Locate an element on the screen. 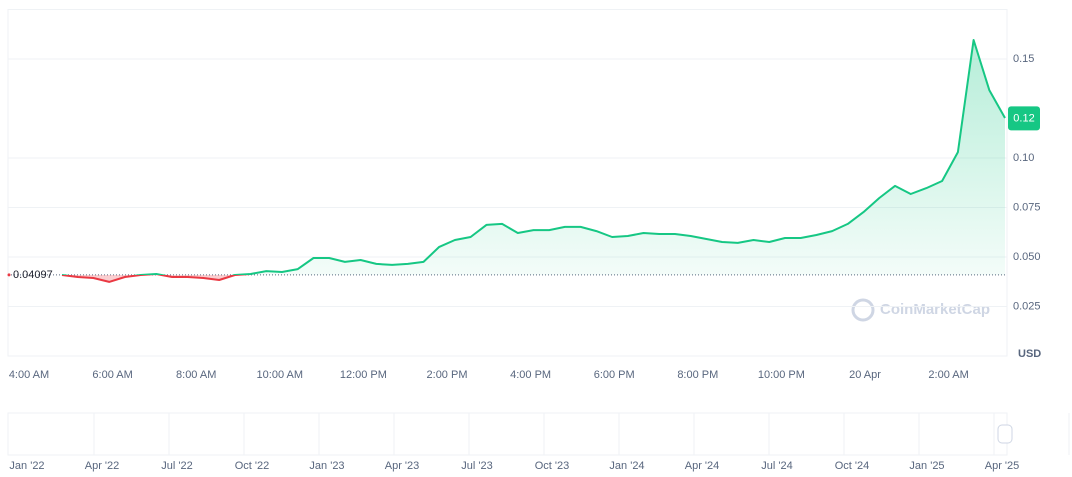 The image size is (1072, 477). watermark-text: CoinMarketCap is located at coordinates (935, 309).